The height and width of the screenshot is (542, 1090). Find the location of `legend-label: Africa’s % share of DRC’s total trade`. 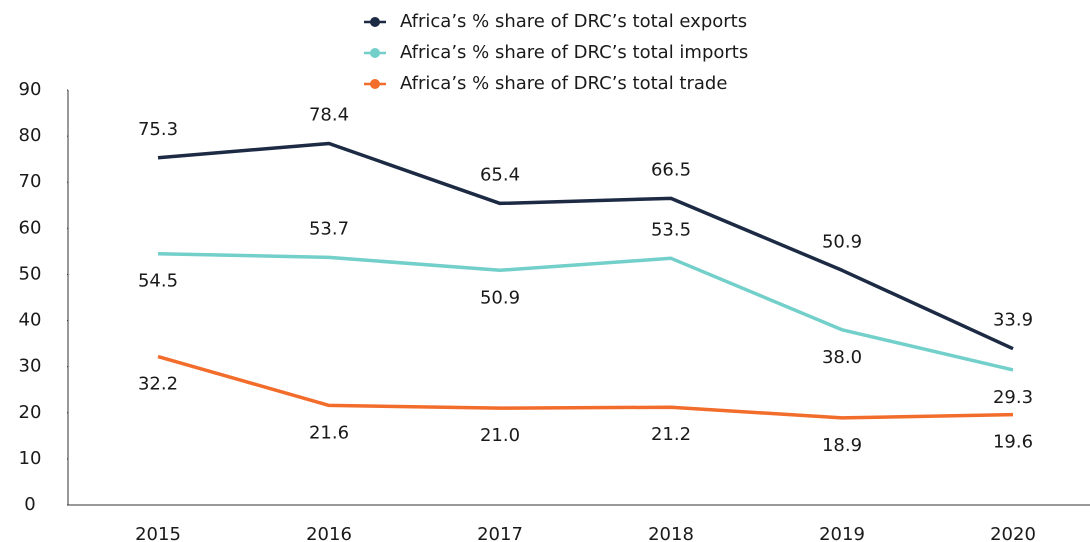

legend-label: Africa’s % share of DRC’s total trade is located at coordinates (563, 83).